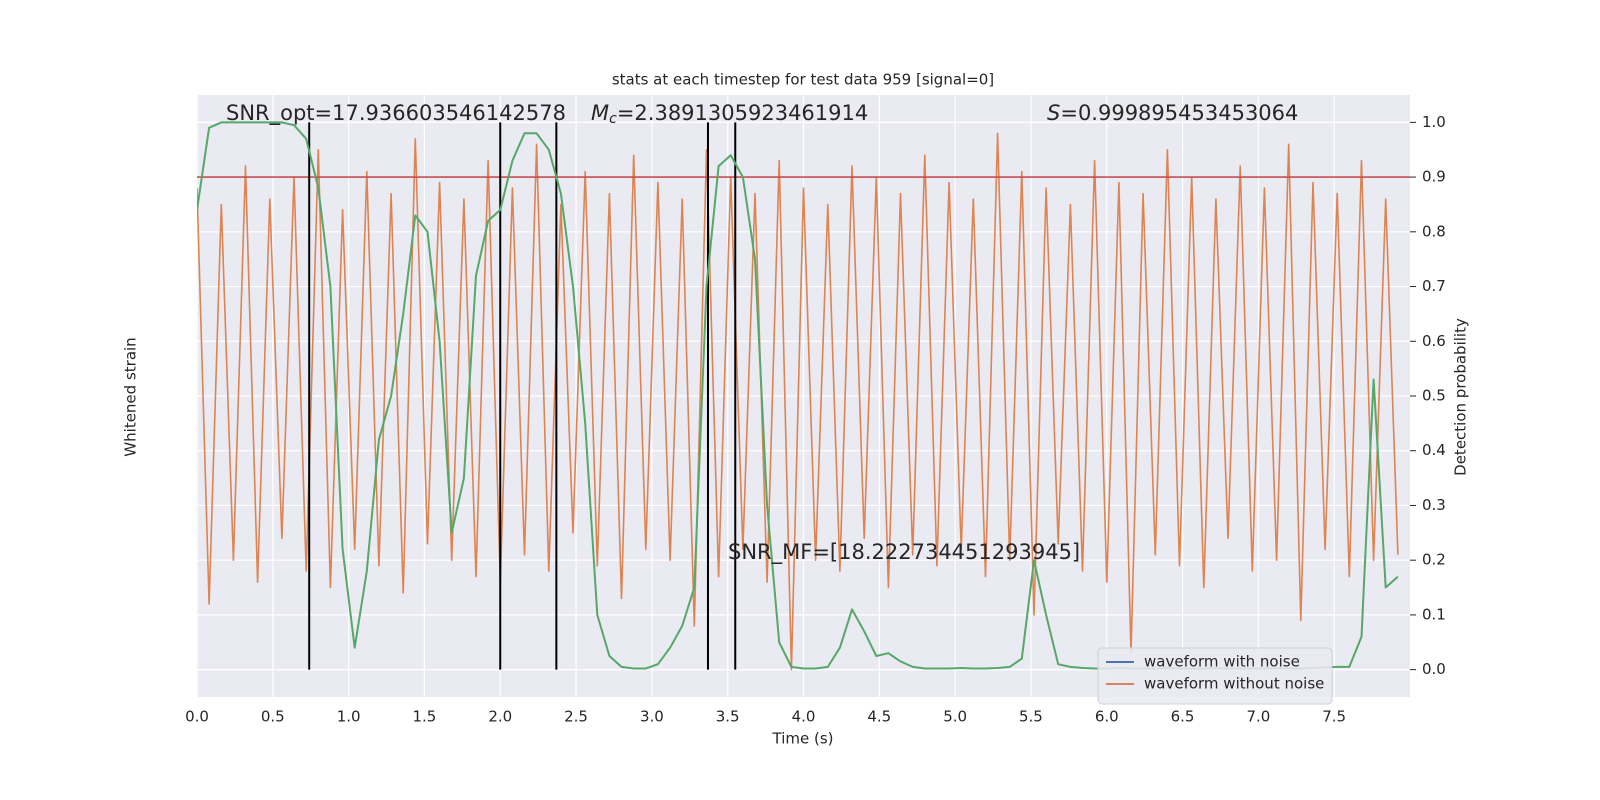 This screenshot has width=1600, height=800. Describe the element at coordinates (1183, 717) in the screenshot. I see `x-tick-label: 6.5` at that location.